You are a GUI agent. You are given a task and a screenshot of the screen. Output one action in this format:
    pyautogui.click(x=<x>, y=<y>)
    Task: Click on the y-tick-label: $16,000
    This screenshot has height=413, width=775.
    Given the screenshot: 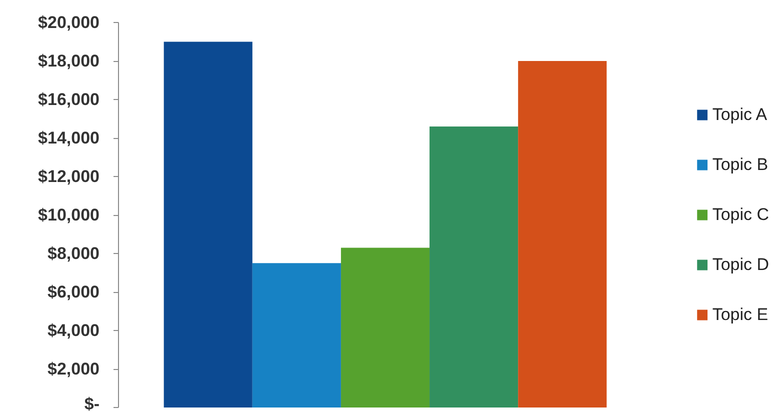 What is the action you would take?
    pyautogui.click(x=69, y=99)
    